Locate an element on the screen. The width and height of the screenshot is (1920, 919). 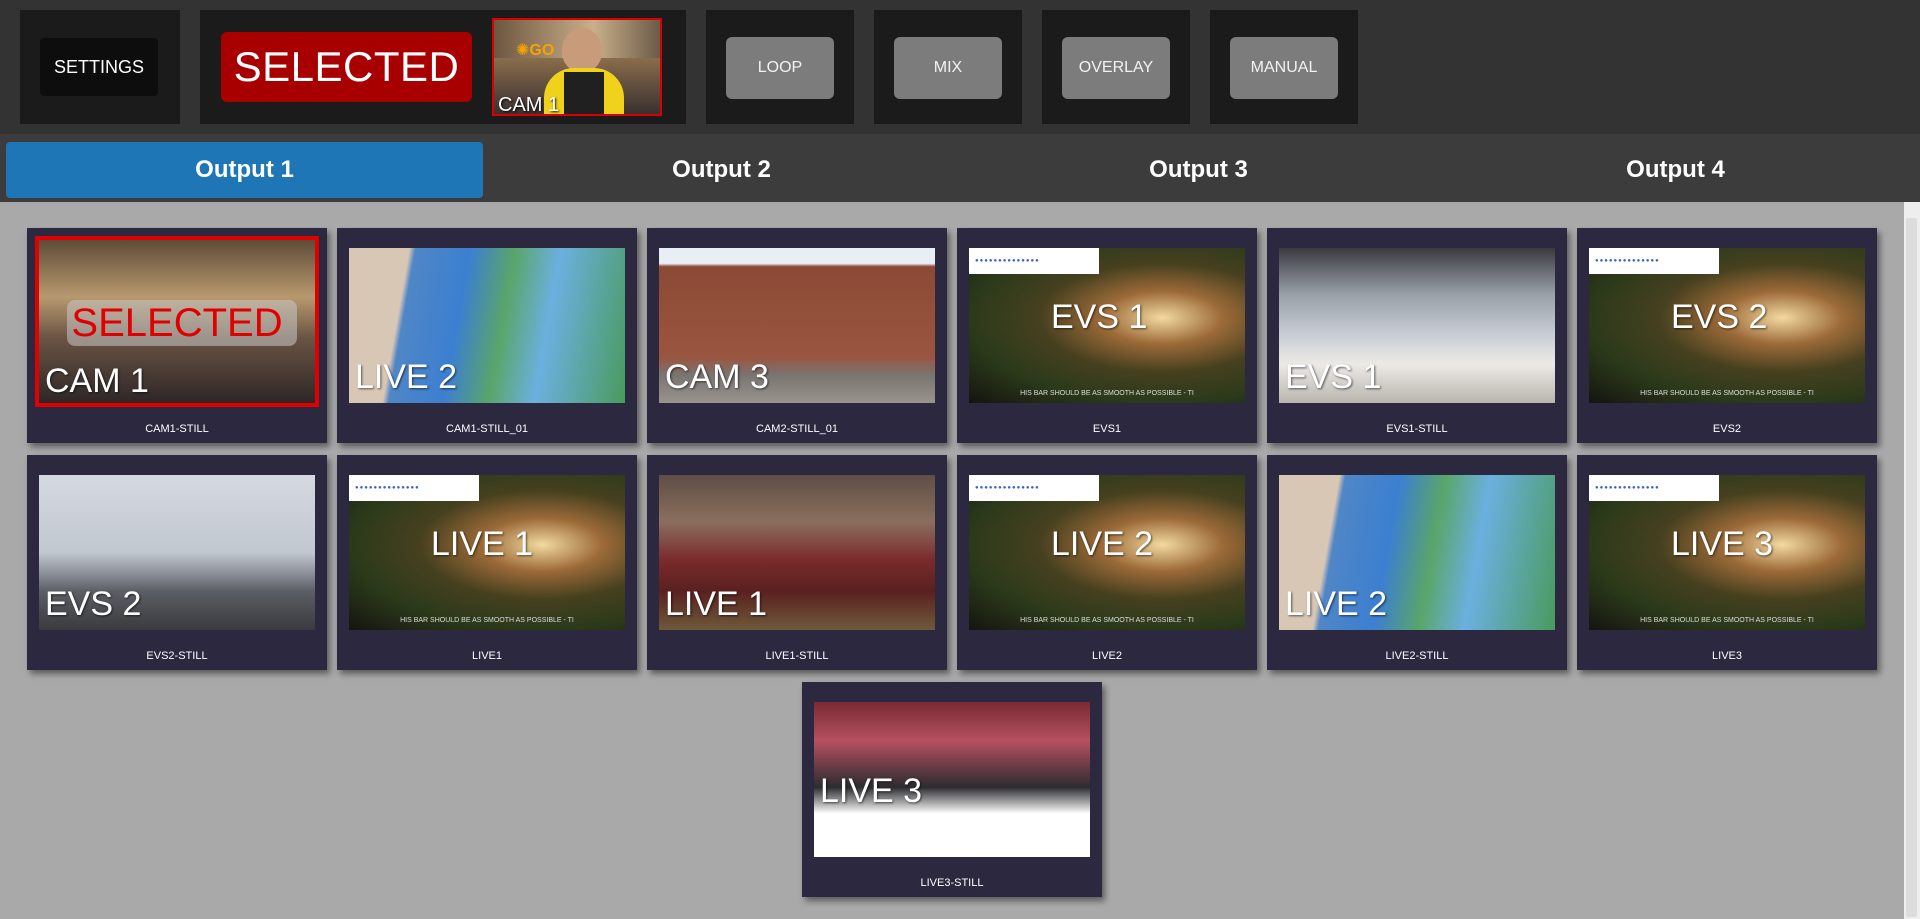
clip-card: CAM 3 CAM2-STILL_01 is located at coordinates (797, 335).